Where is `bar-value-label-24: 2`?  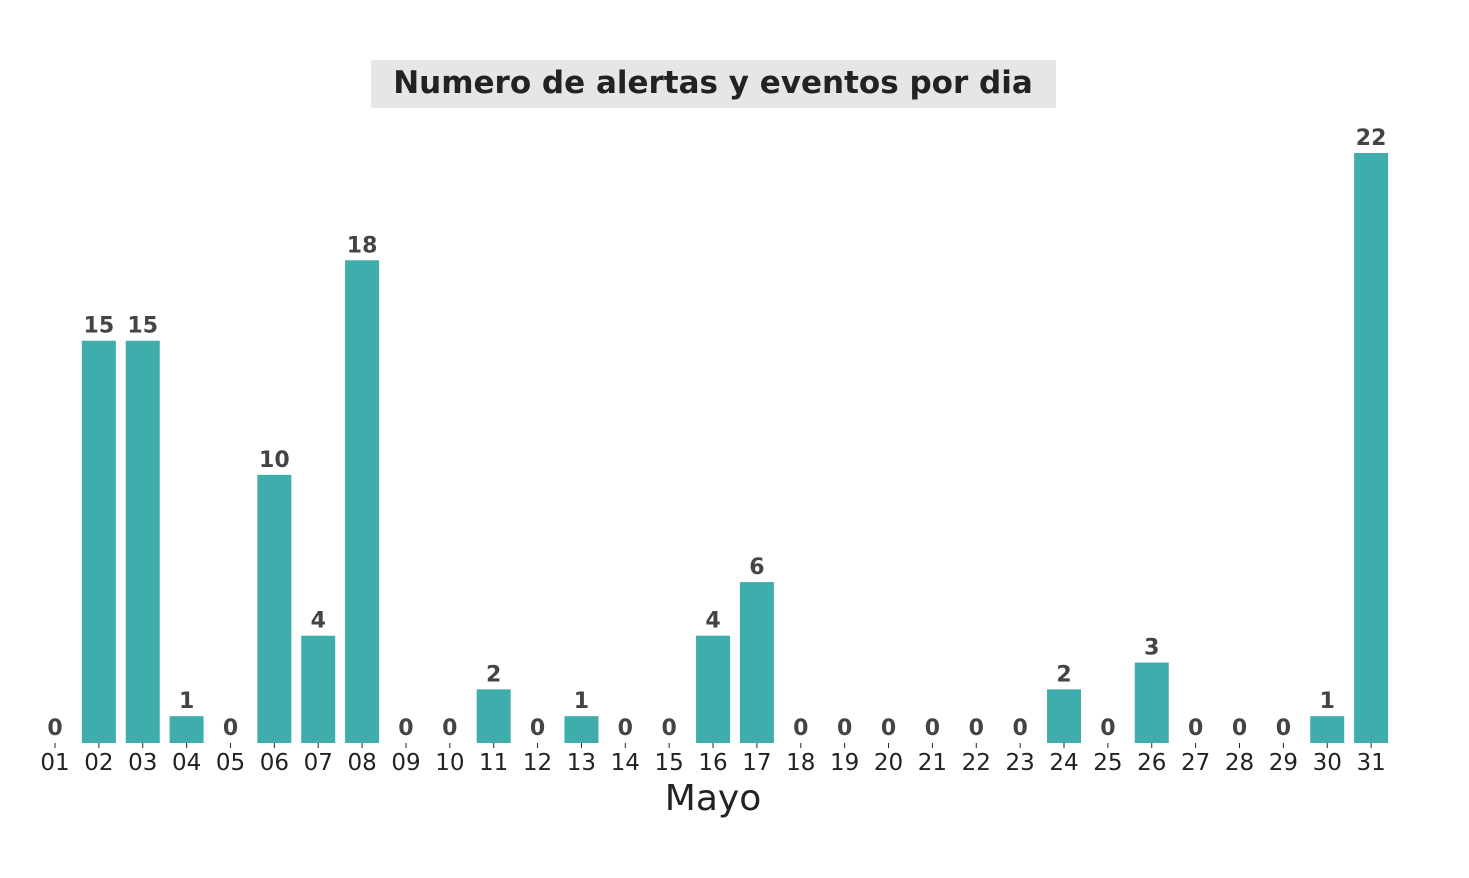 bar-value-label-24: 2 is located at coordinates (1063, 674).